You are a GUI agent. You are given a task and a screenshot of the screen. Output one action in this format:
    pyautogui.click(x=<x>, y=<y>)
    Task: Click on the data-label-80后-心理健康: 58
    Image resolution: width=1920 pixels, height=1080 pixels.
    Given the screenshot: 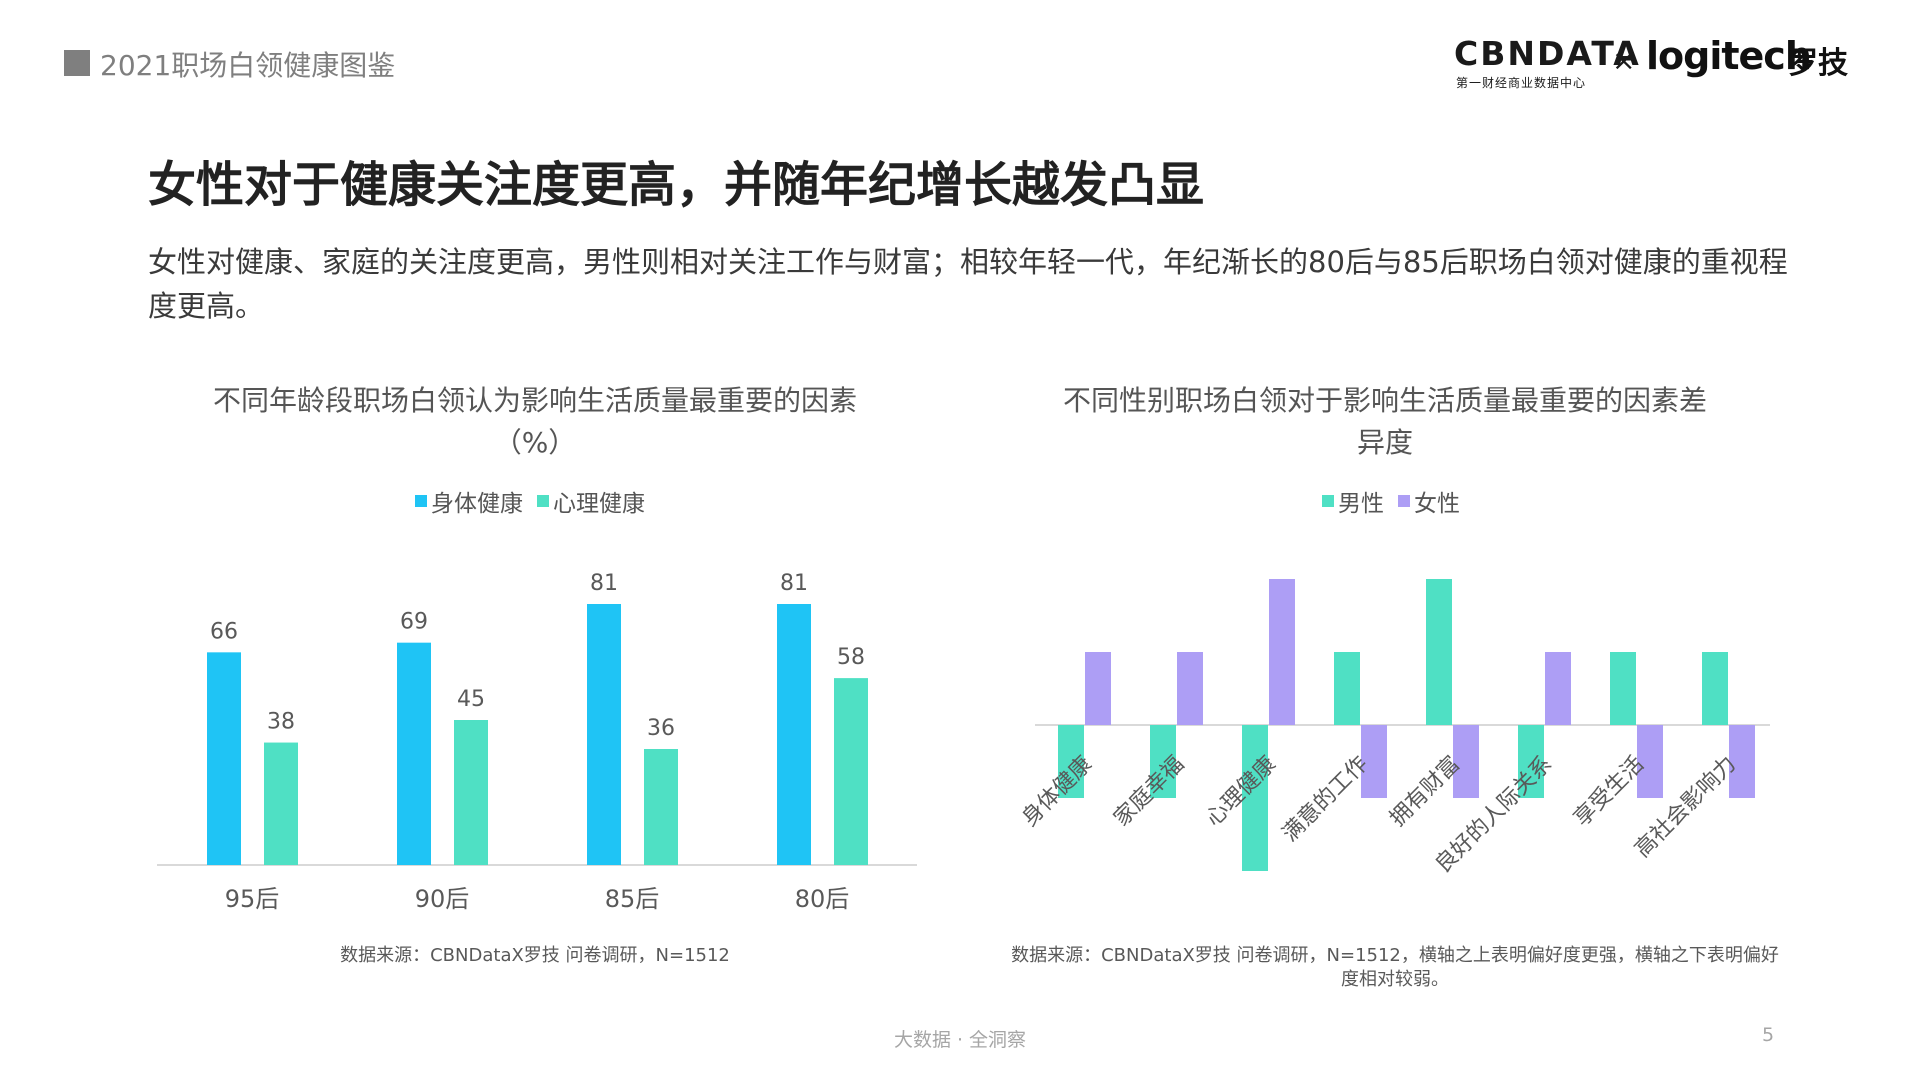 What is the action you would take?
    pyautogui.click(x=851, y=657)
    